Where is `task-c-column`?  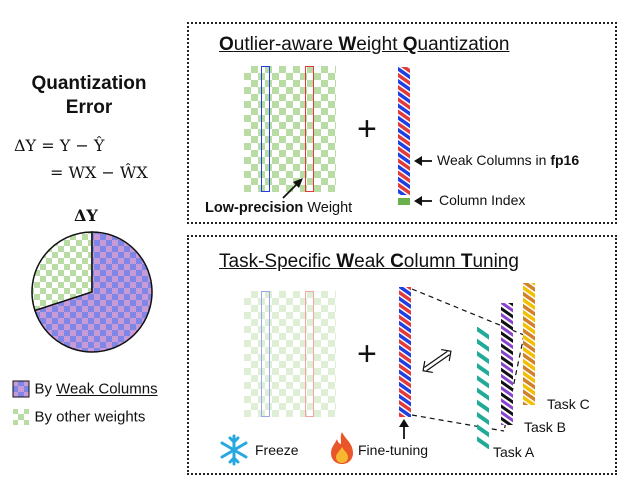 task-c-column is located at coordinates (529, 344).